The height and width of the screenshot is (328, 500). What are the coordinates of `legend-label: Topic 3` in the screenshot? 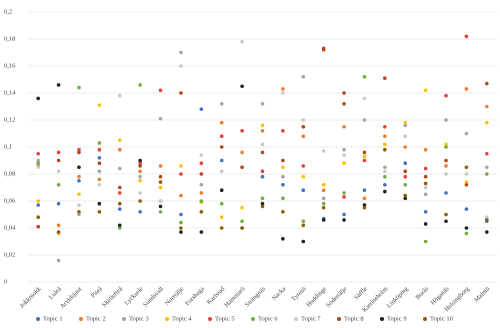 It's located at (139, 318).